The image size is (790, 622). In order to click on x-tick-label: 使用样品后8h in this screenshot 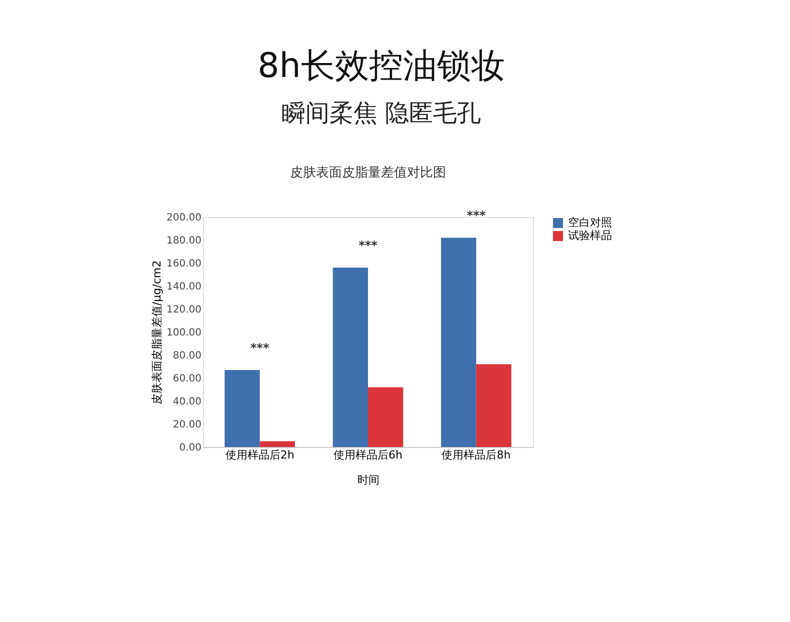, I will do `click(476, 455)`.